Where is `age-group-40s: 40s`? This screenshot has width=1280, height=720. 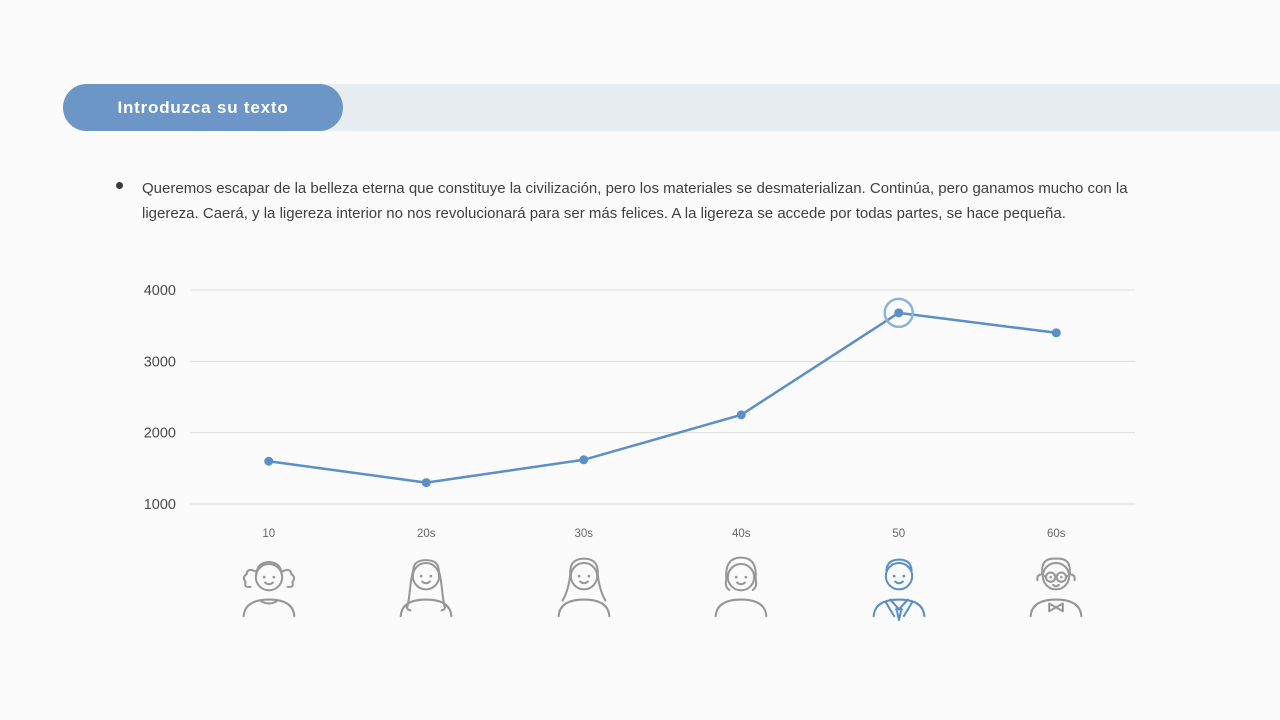 age-group-40s: 40s is located at coordinates (742, 575).